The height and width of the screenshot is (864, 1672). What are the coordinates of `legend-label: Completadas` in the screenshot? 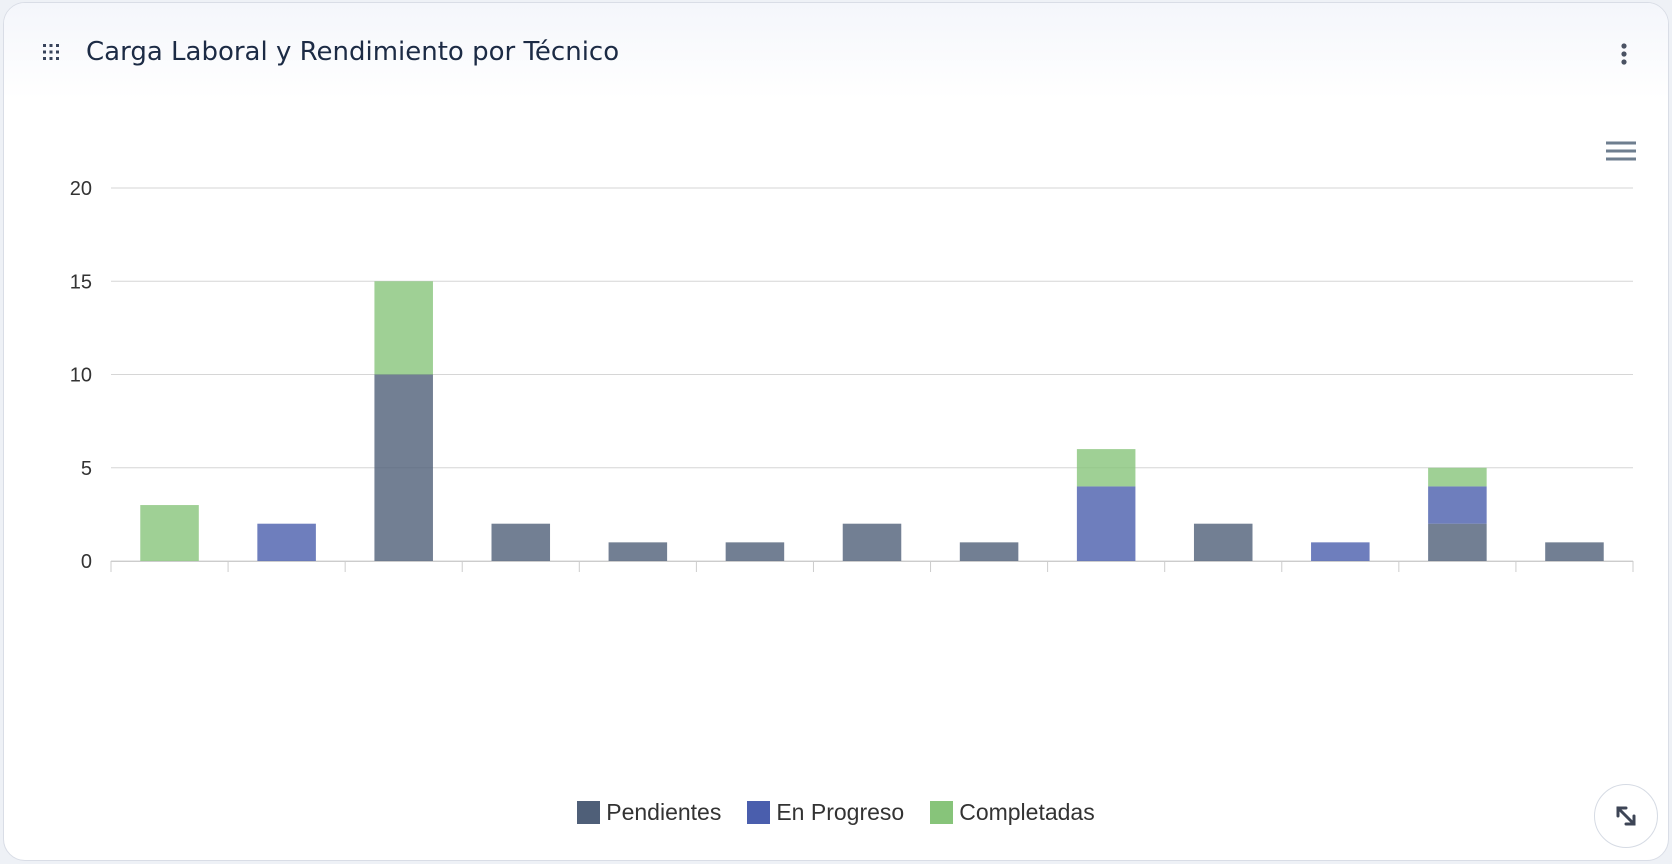 It's located at (1027, 812).